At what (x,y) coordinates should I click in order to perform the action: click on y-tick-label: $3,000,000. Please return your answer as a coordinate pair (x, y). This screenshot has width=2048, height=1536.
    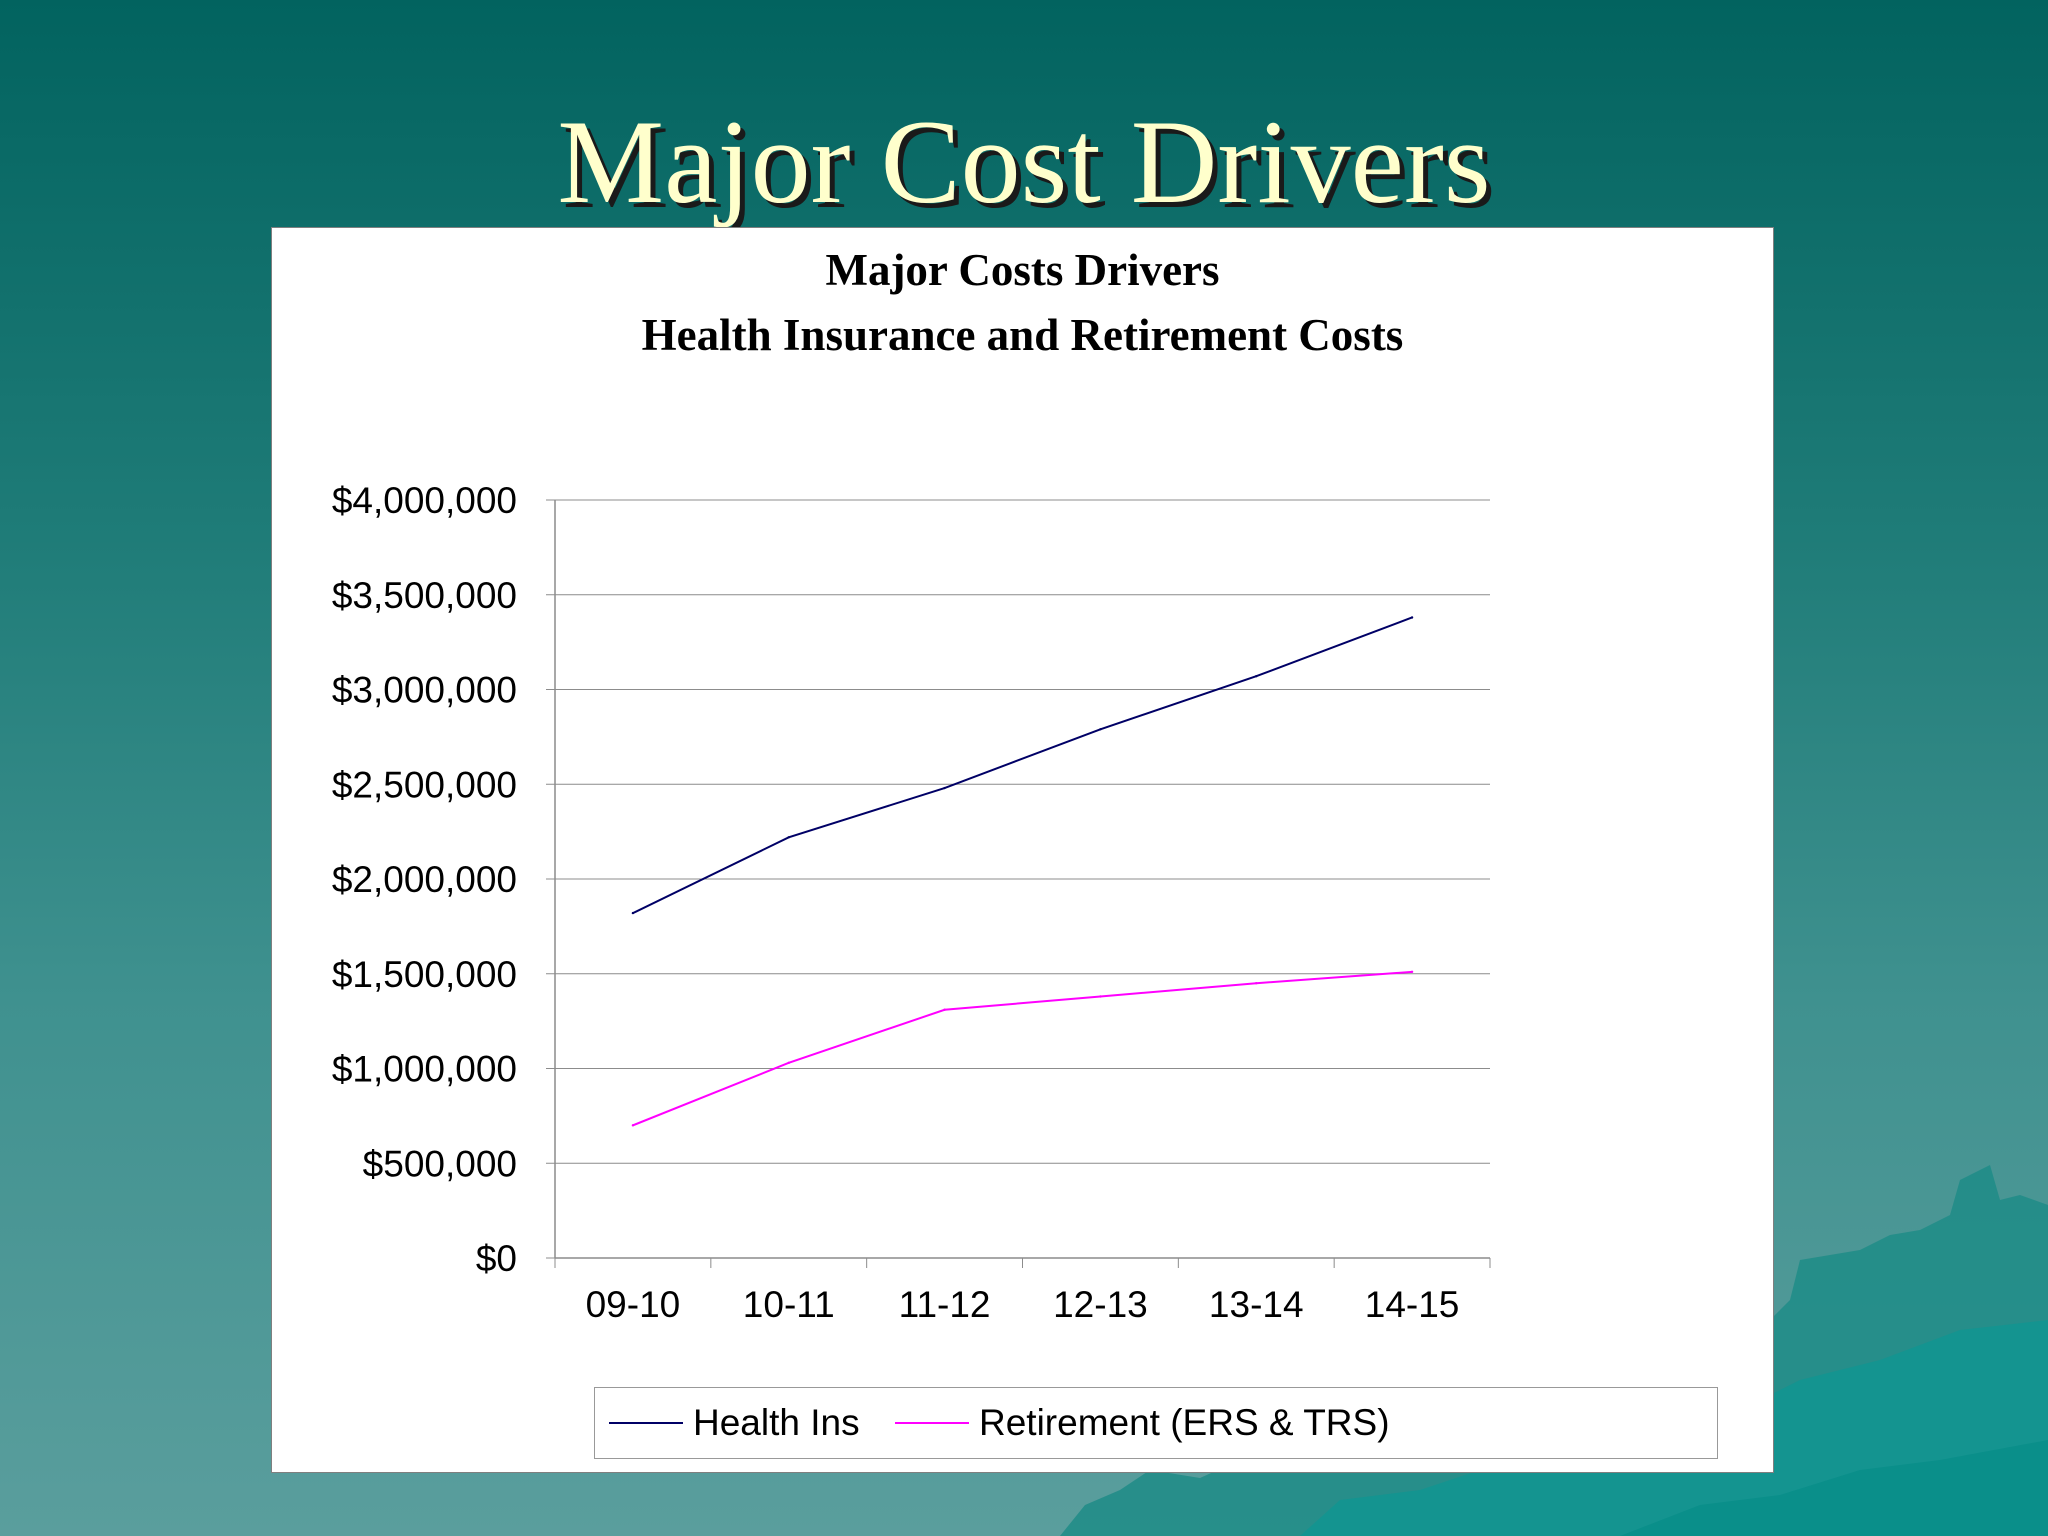
    Looking at the image, I should click on (424, 690).